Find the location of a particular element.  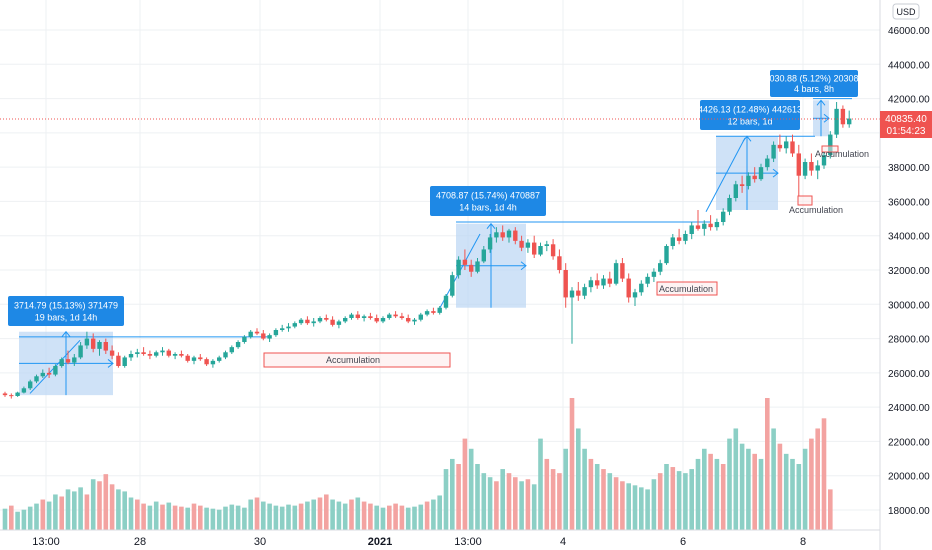

price-tick-label: 38000.00 is located at coordinates (909, 168).